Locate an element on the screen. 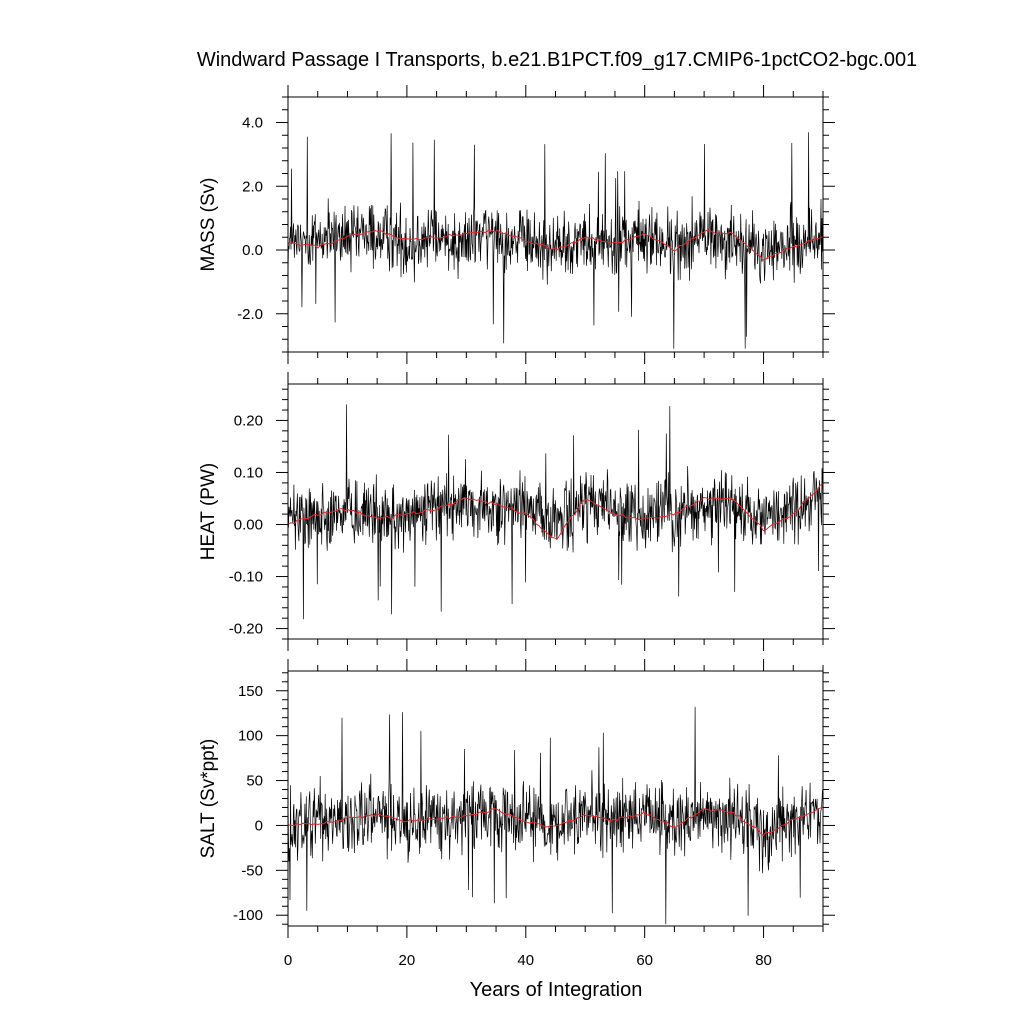 This screenshot has height=1024, width=1024. series-monthly-salt is located at coordinates (555, 815).